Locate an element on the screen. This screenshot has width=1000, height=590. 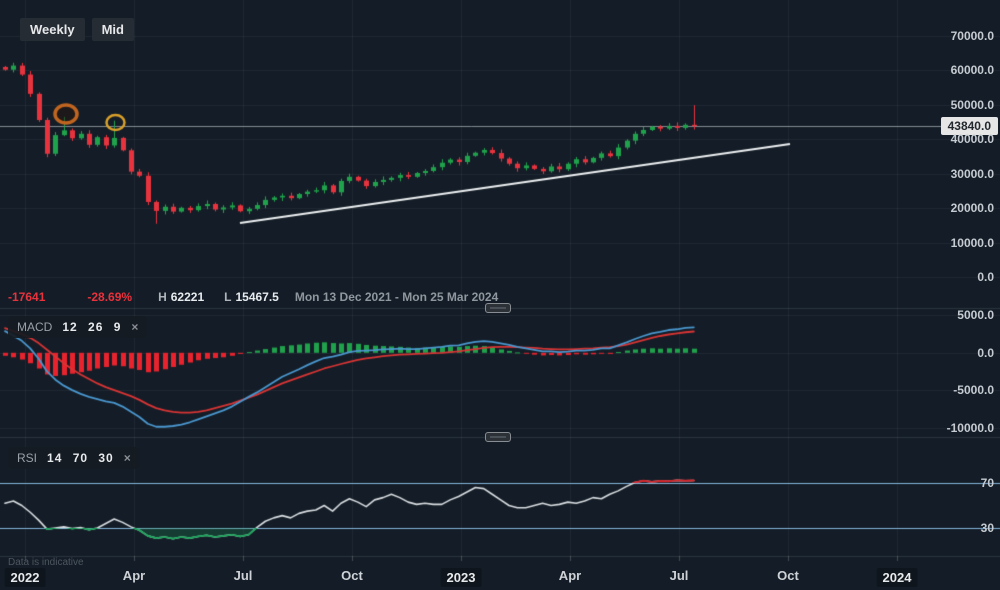
rsi-indicator-chip: RSI 14 70 30 × is located at coordinates (74, 458).